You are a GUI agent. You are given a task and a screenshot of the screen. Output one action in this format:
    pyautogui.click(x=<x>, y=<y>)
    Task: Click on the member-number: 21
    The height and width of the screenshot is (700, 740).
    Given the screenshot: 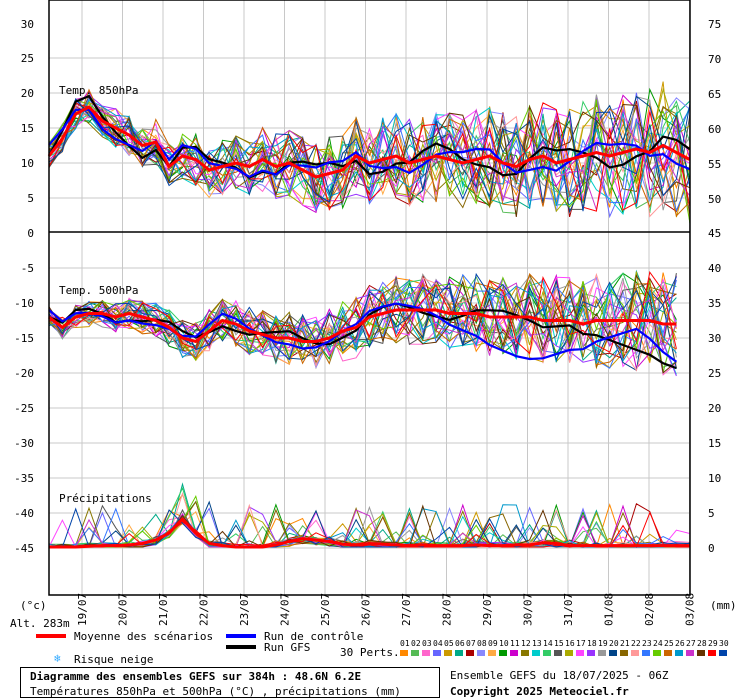 What is the action you would take?
    pyautogui.click(x=625, y=643)
    